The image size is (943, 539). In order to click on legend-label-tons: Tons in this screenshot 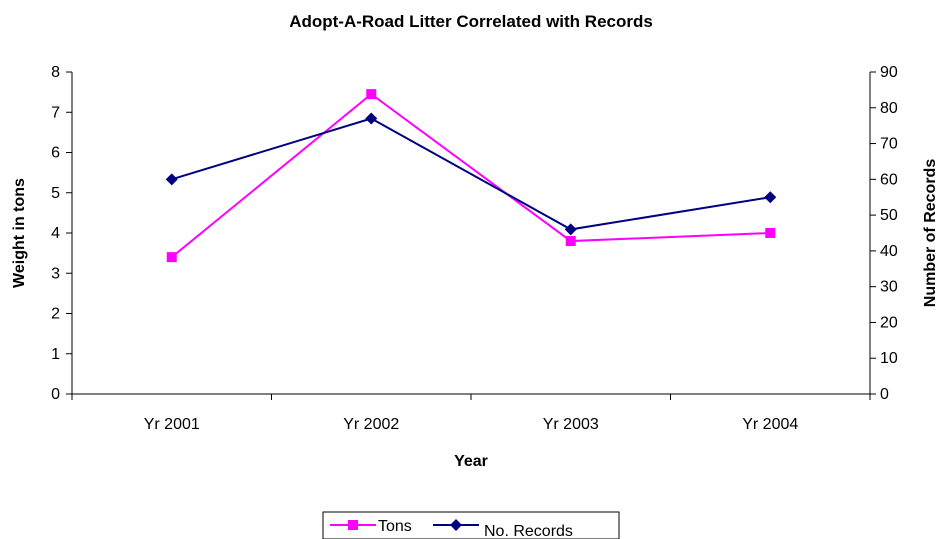, I will do `click(395, 526)`.